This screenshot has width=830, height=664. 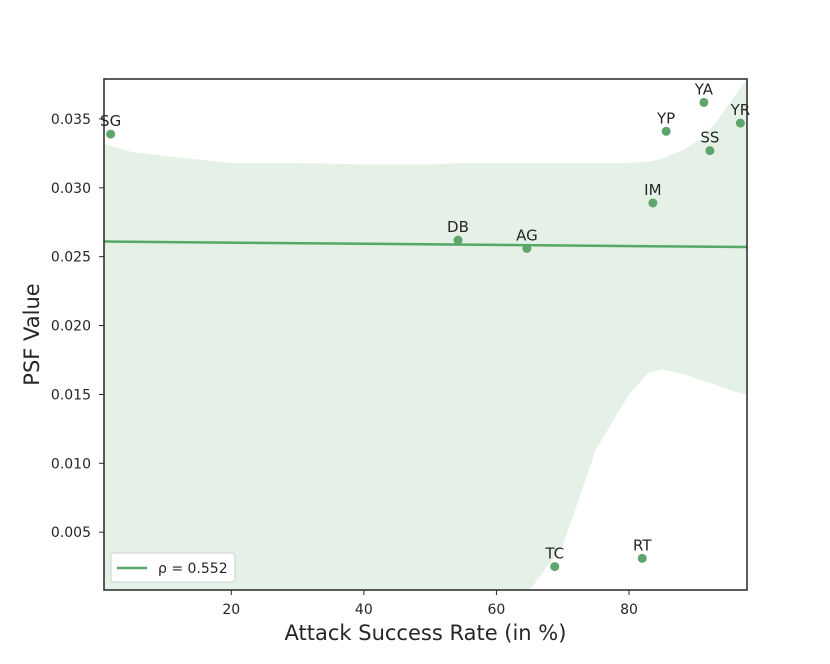 I want to click on legend-label: ρ = 0.552, so click(x=193, y=569).